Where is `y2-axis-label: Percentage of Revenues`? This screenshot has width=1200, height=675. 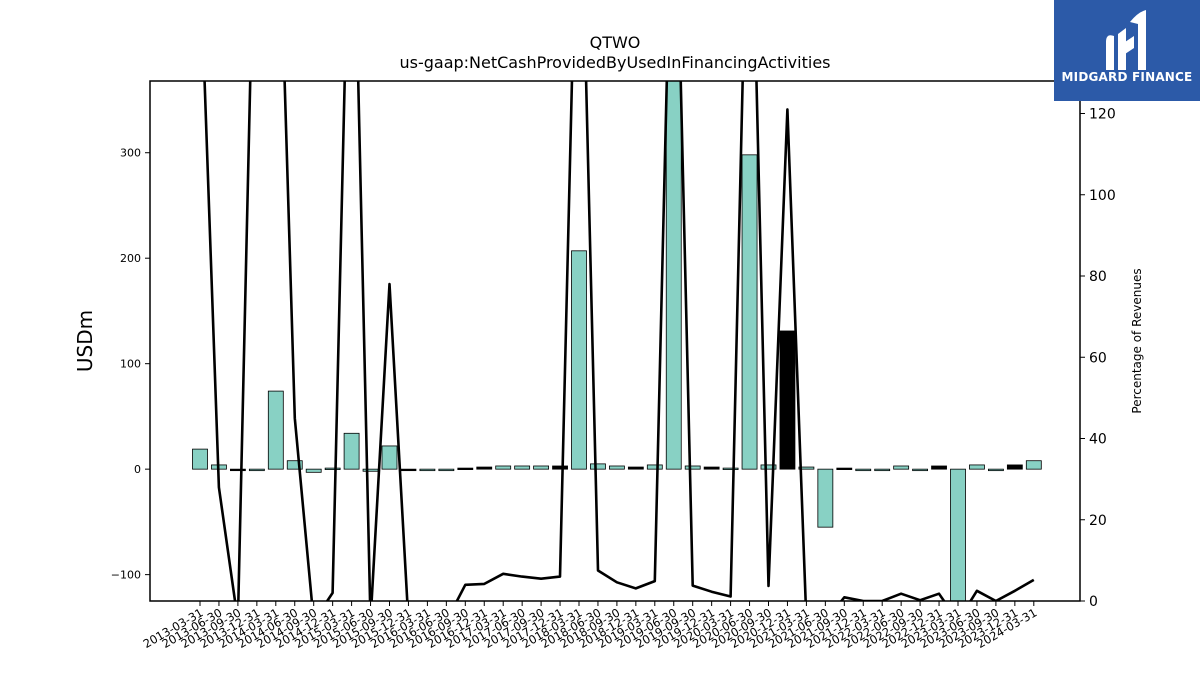 y2-axis-label: Percentage of Revenues is located at coordinates (1137, 340).